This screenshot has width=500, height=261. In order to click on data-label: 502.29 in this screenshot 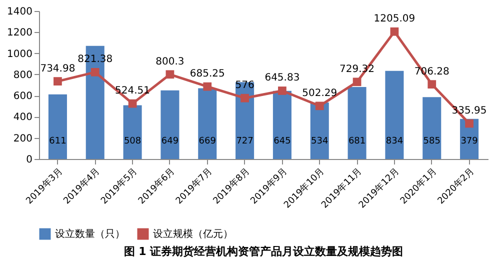, I will do `click(320, 93)`.